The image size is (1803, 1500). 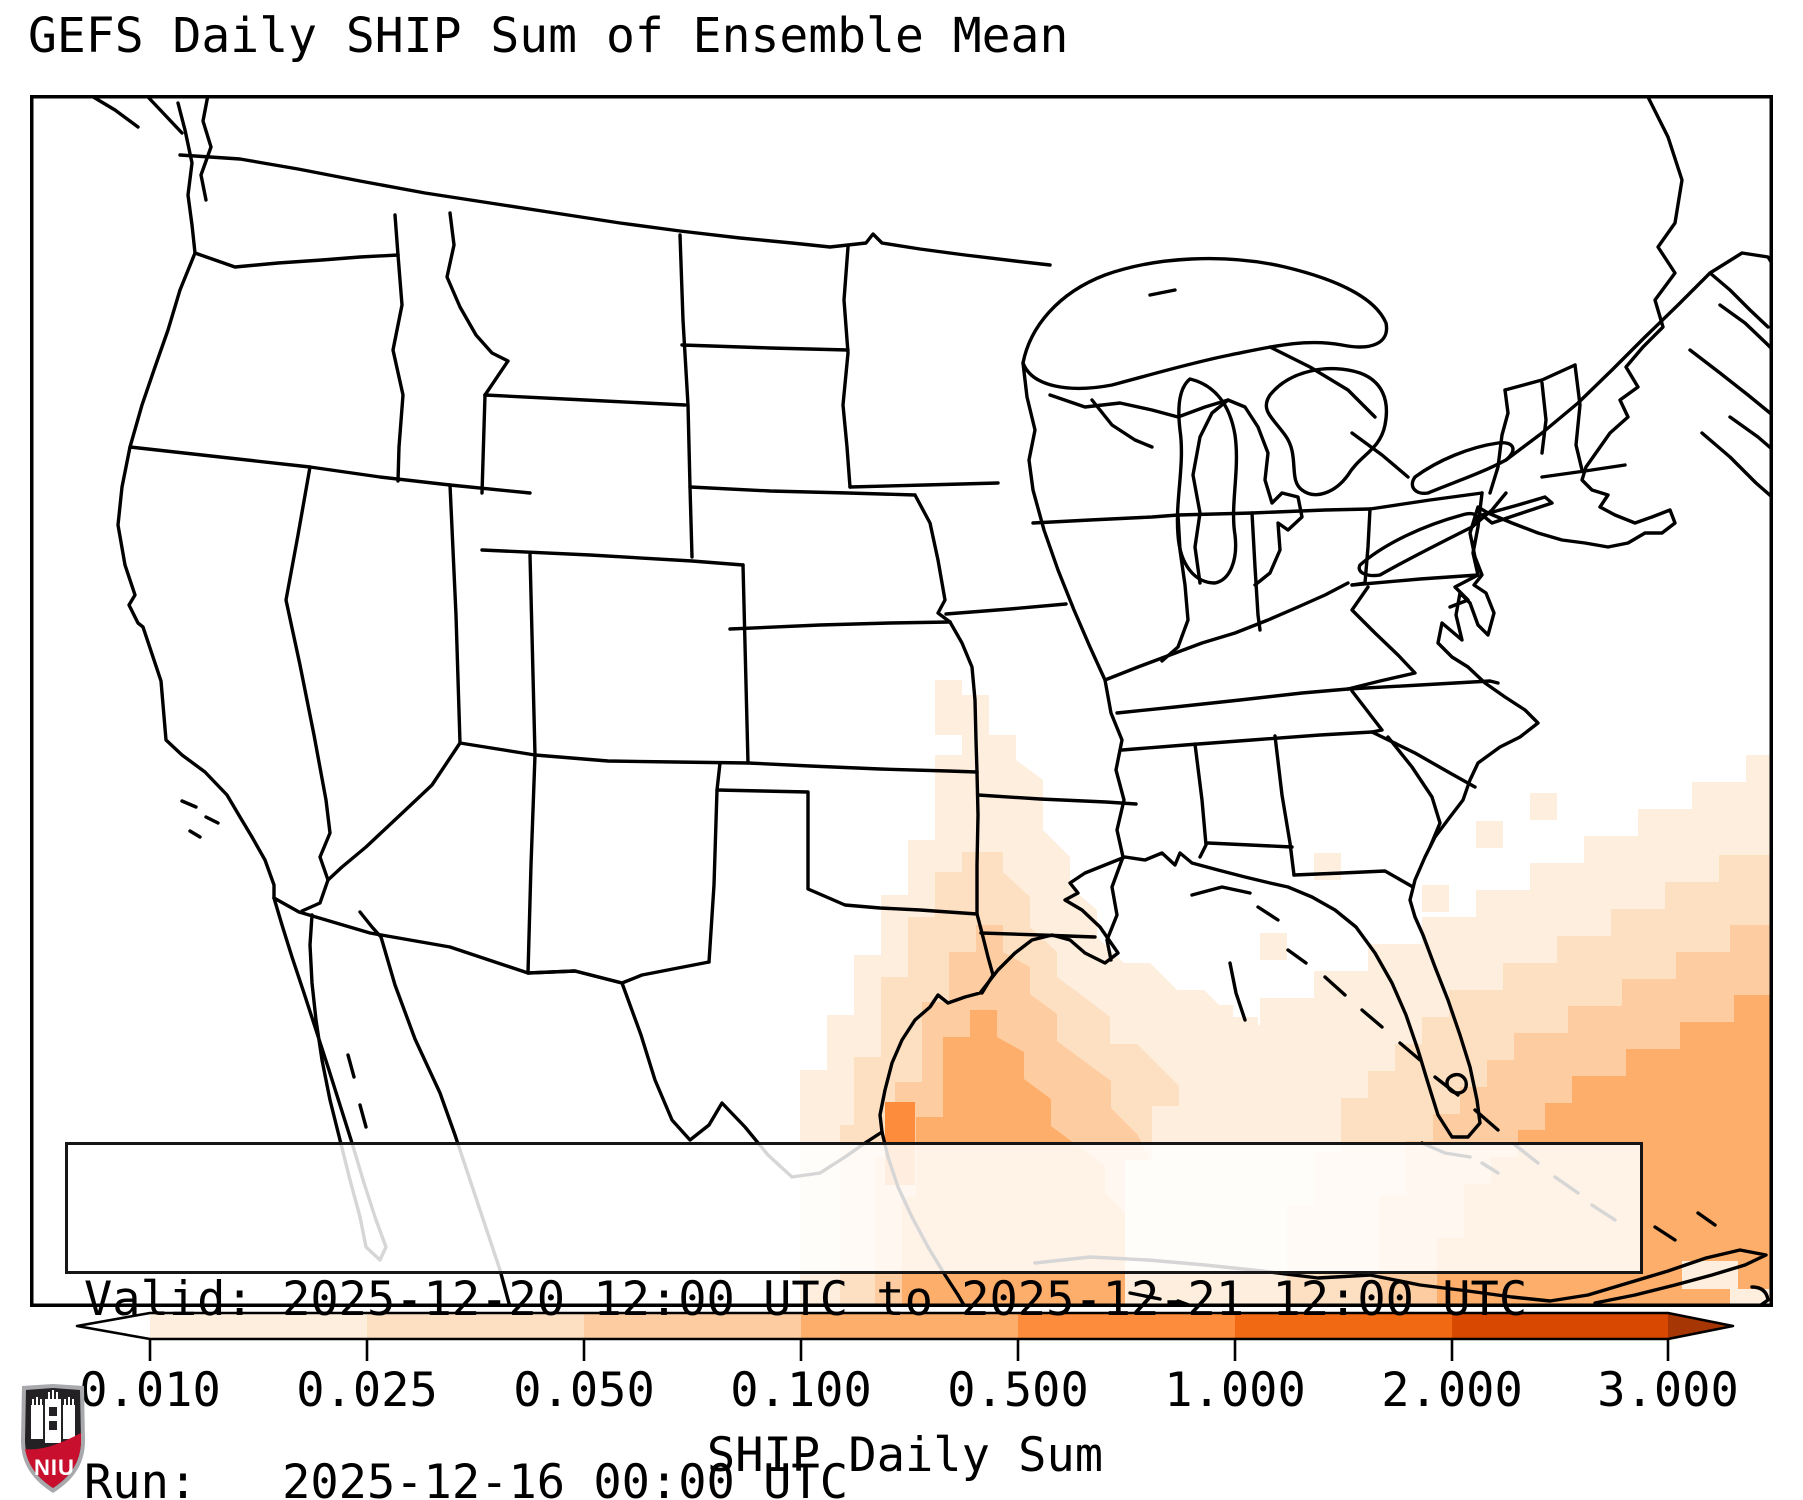 I want to click on sd-ne-border, so click(x=802, y=491).